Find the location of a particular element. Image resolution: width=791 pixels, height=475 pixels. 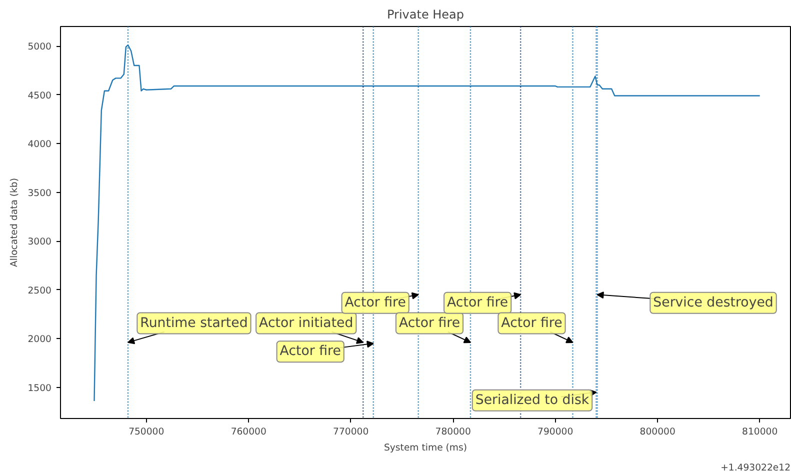

y-tick-label: 4500 is located at coordinates (40, 96).